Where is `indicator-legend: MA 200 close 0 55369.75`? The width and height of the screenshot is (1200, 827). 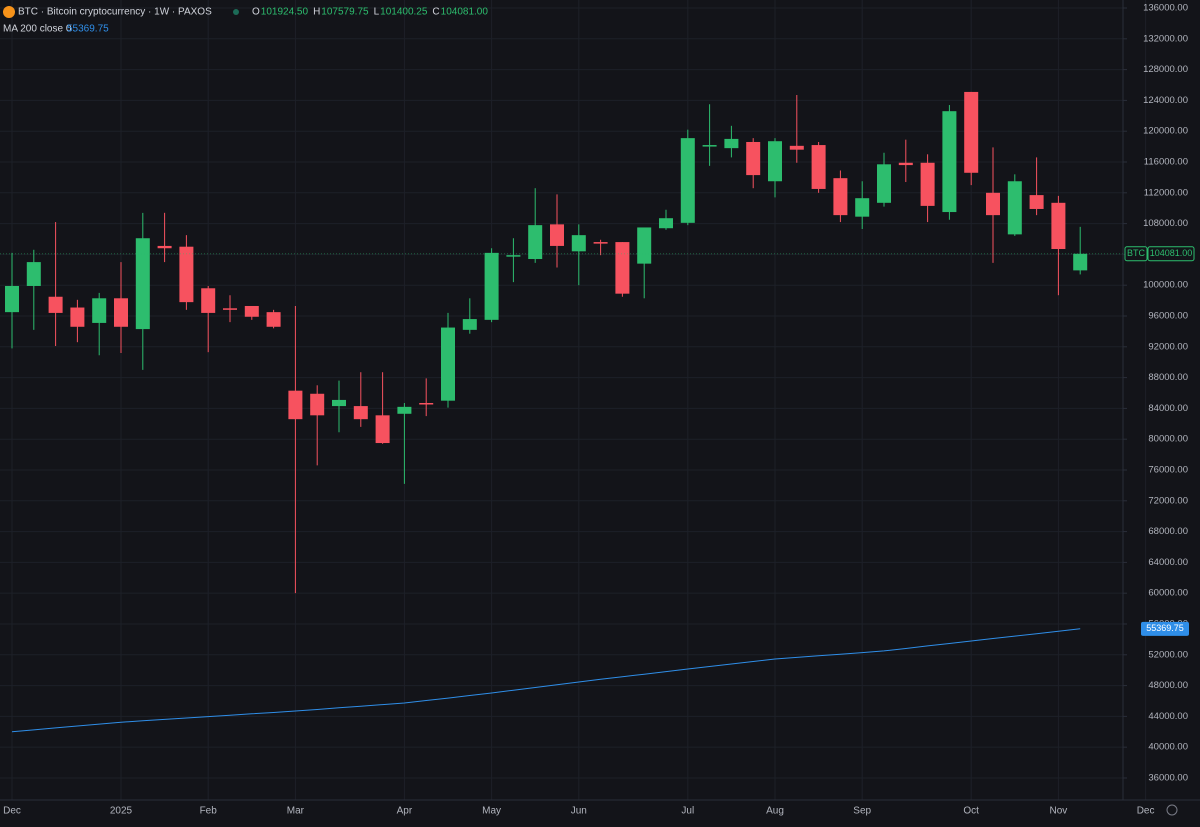 indicator-legend: MA 200 close 0 55369.75 is located at coordinates (56, 29).